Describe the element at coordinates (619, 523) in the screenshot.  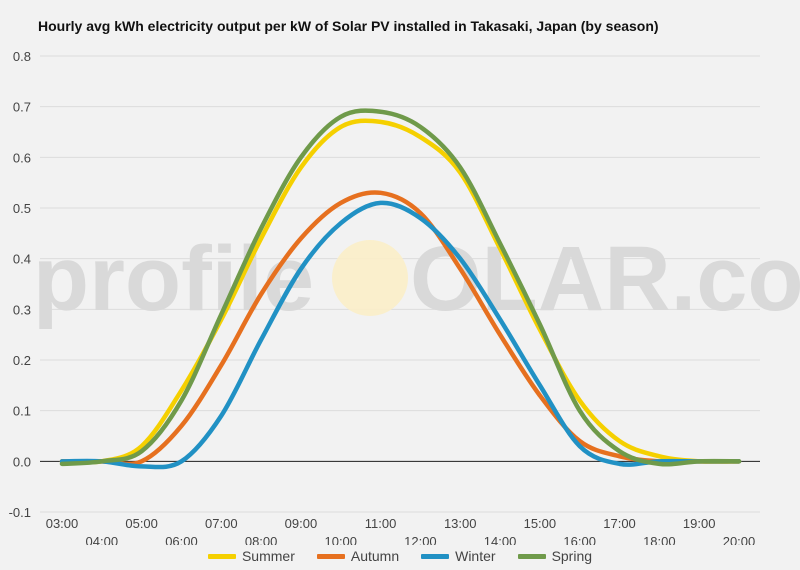
I see `x-tick-label: 17:00` at that location.